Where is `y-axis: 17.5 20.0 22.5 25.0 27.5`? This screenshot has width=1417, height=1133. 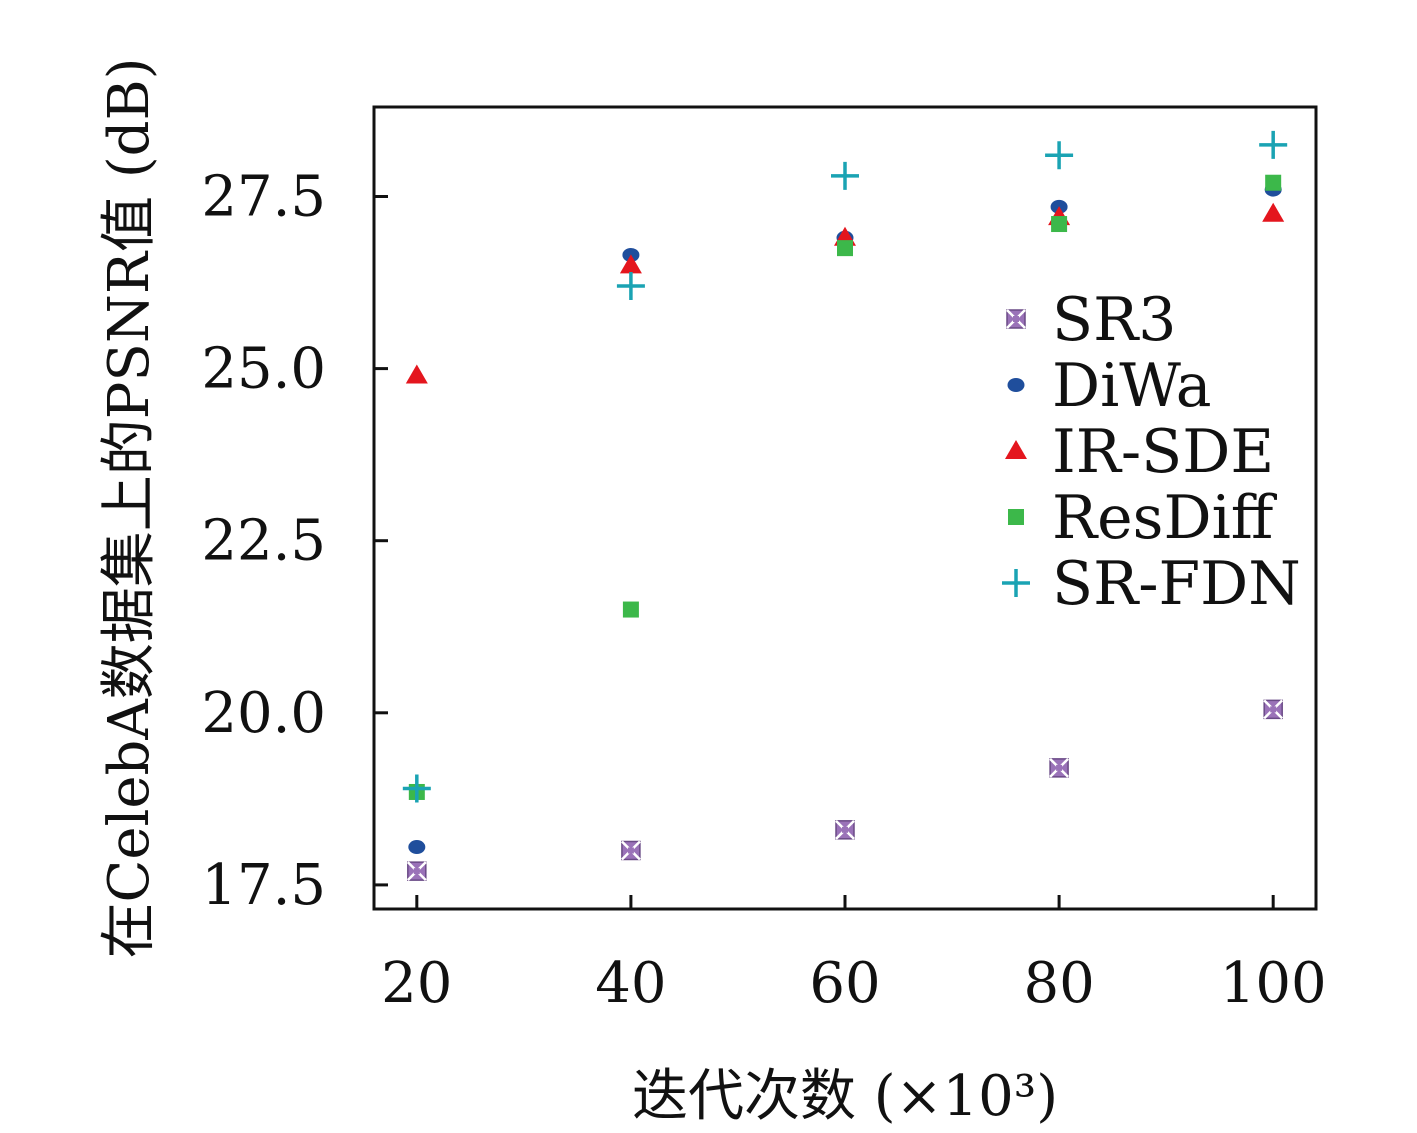
y-axis: 17.5 20.0 22.5 25.0 27.5 is located at coordinates (294, 541).